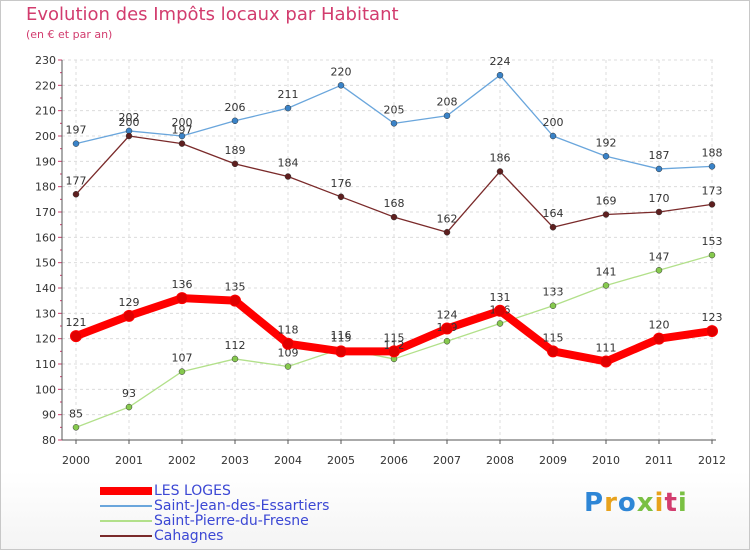 Image resolution: width=750 pixels, height=550 pixels. I want to click on legend-label: Saint-Pierre-du-Fresne, so click(231, 521).